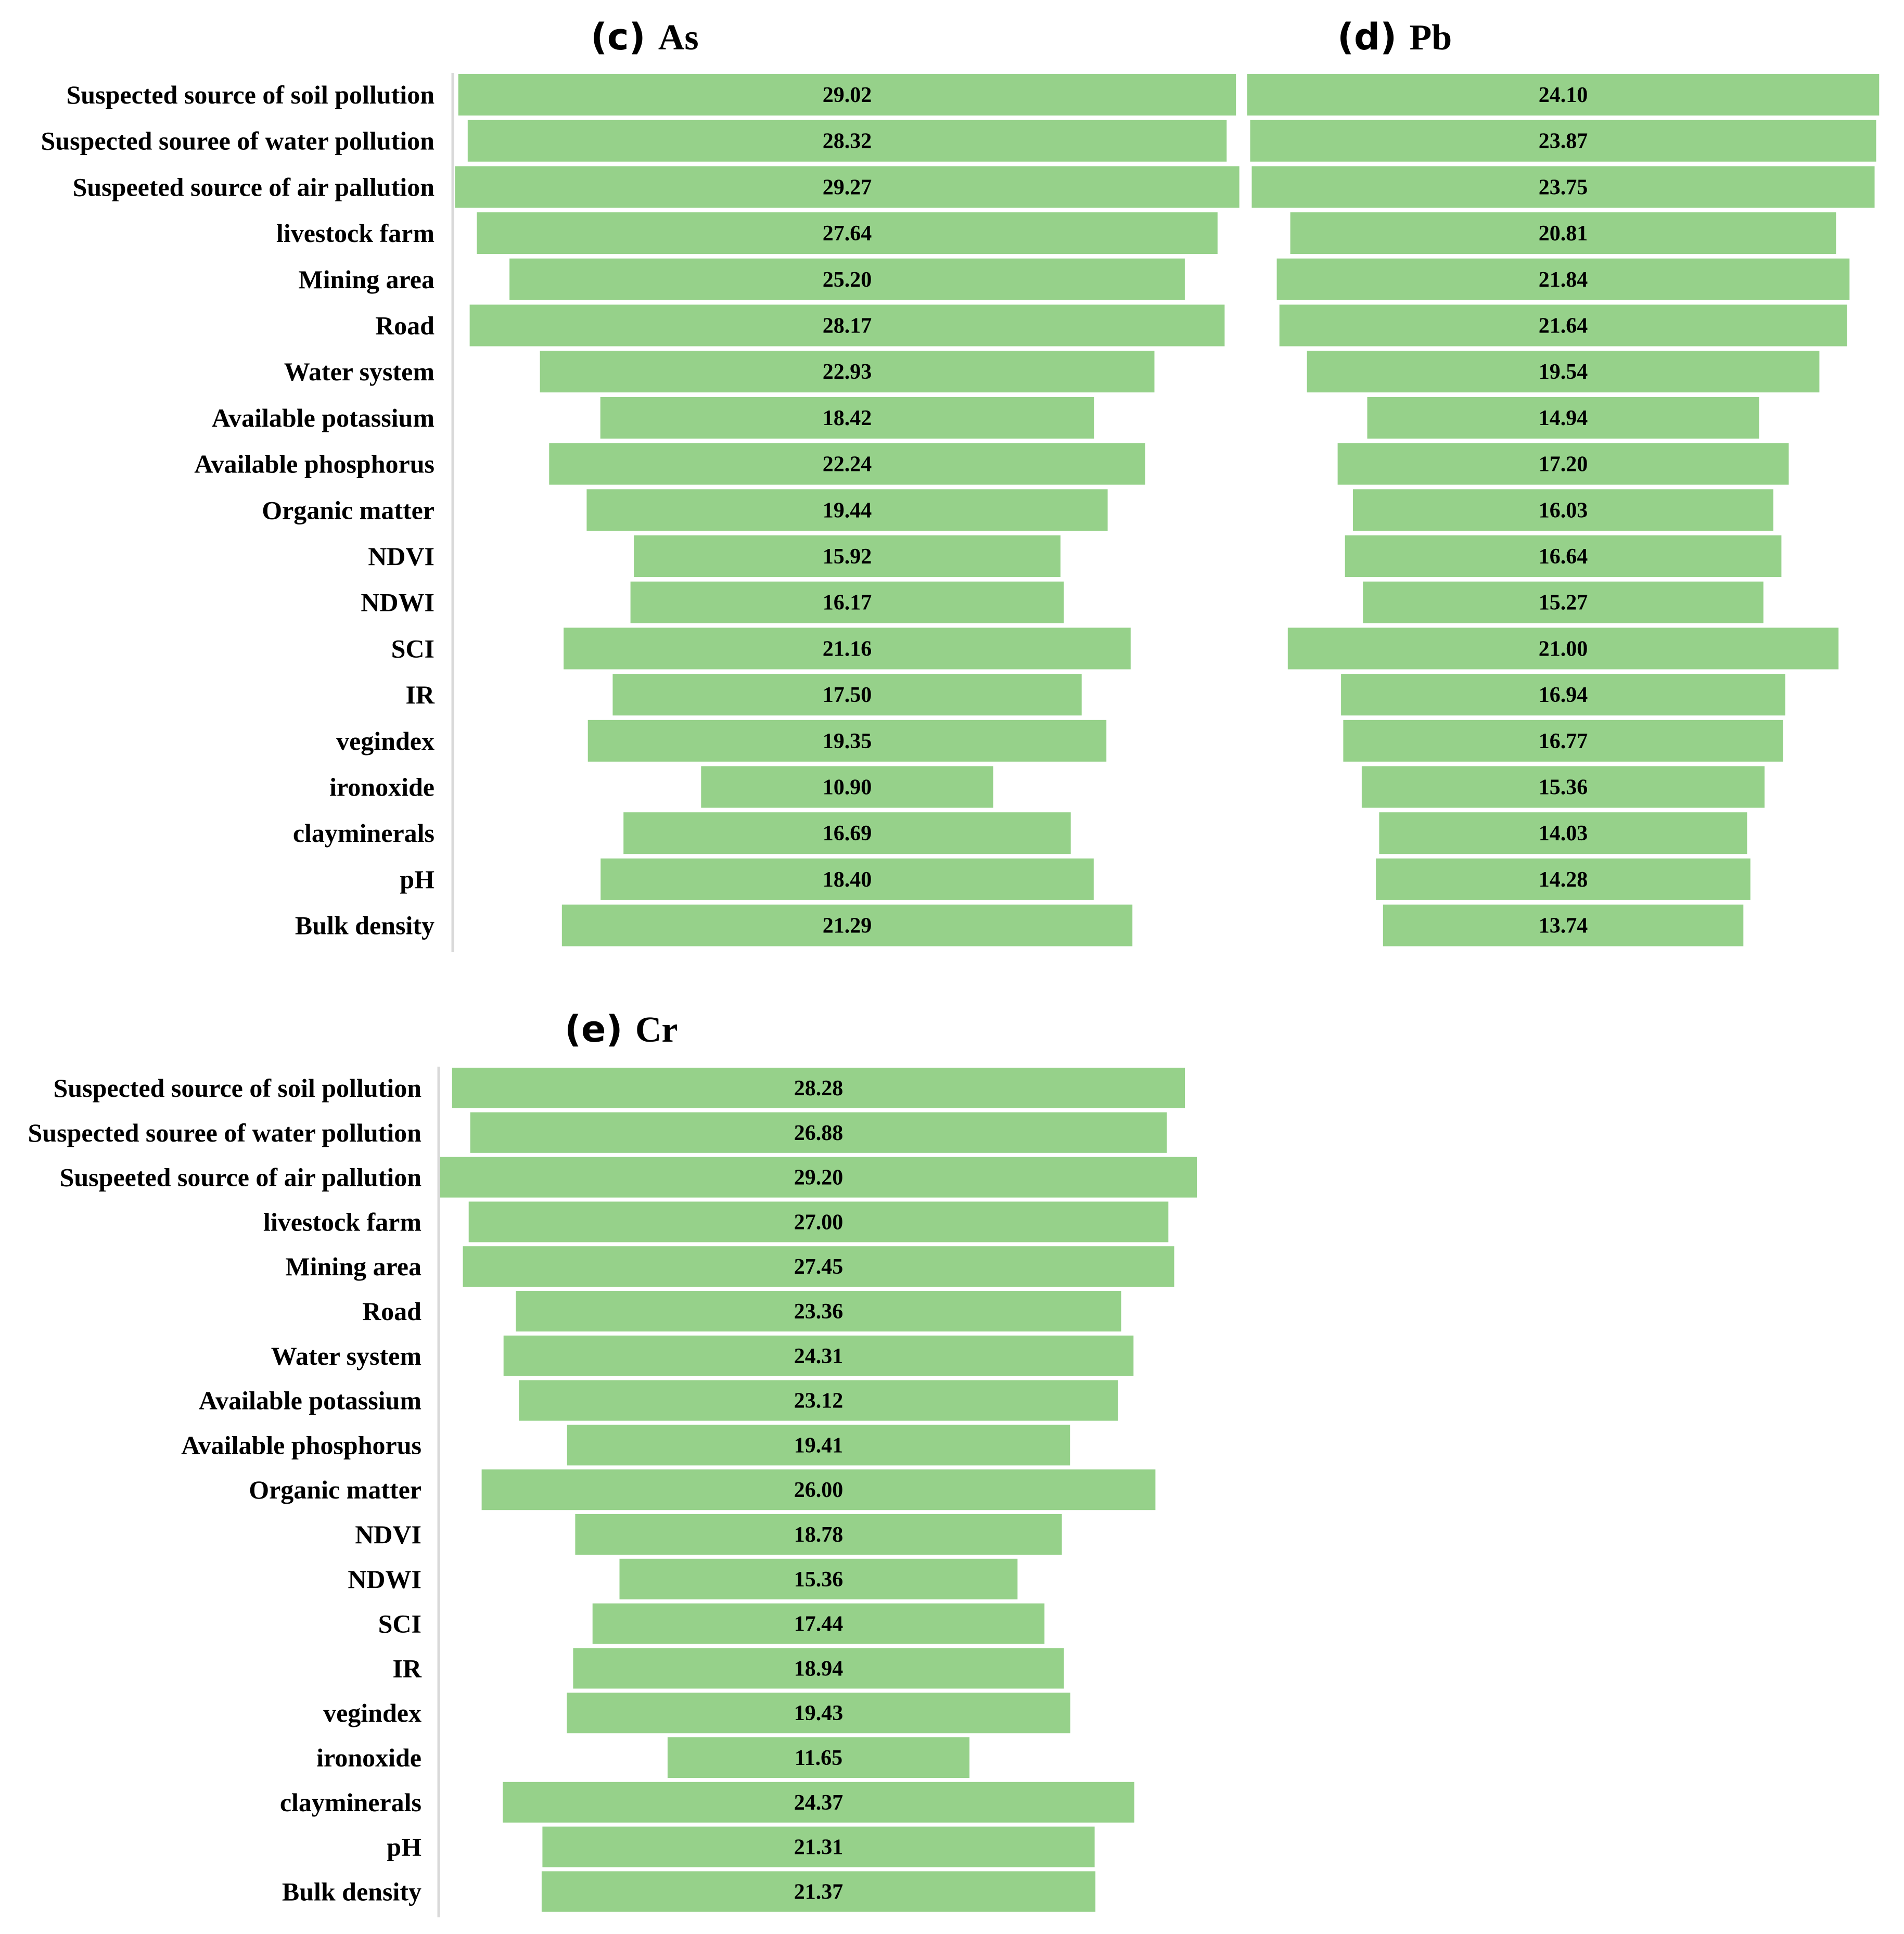  I want to click on data-label: 23.36, so click(819, 1312).